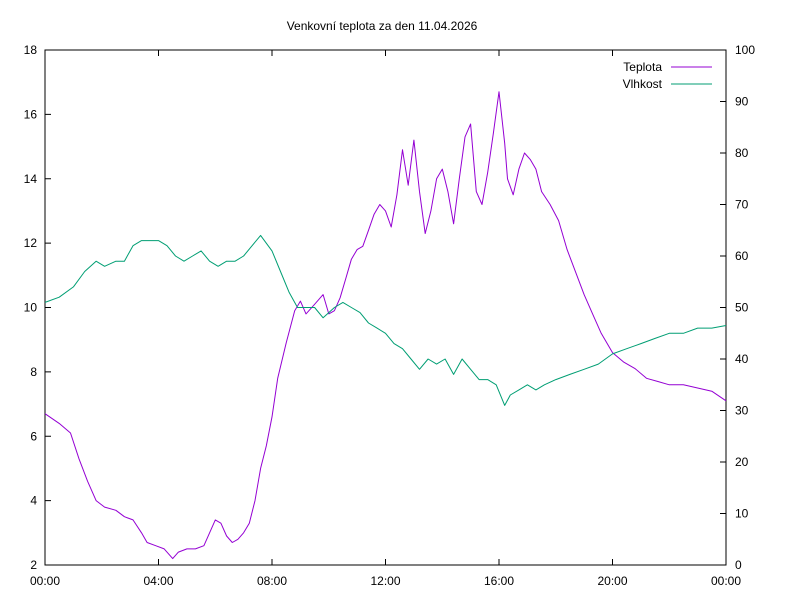 This screenshot has width=800, height=600. What do you see at coordinates (31, 50) in the screenshot?
I see `y-left-tick-label: 18` at bounding box center [31, 50].